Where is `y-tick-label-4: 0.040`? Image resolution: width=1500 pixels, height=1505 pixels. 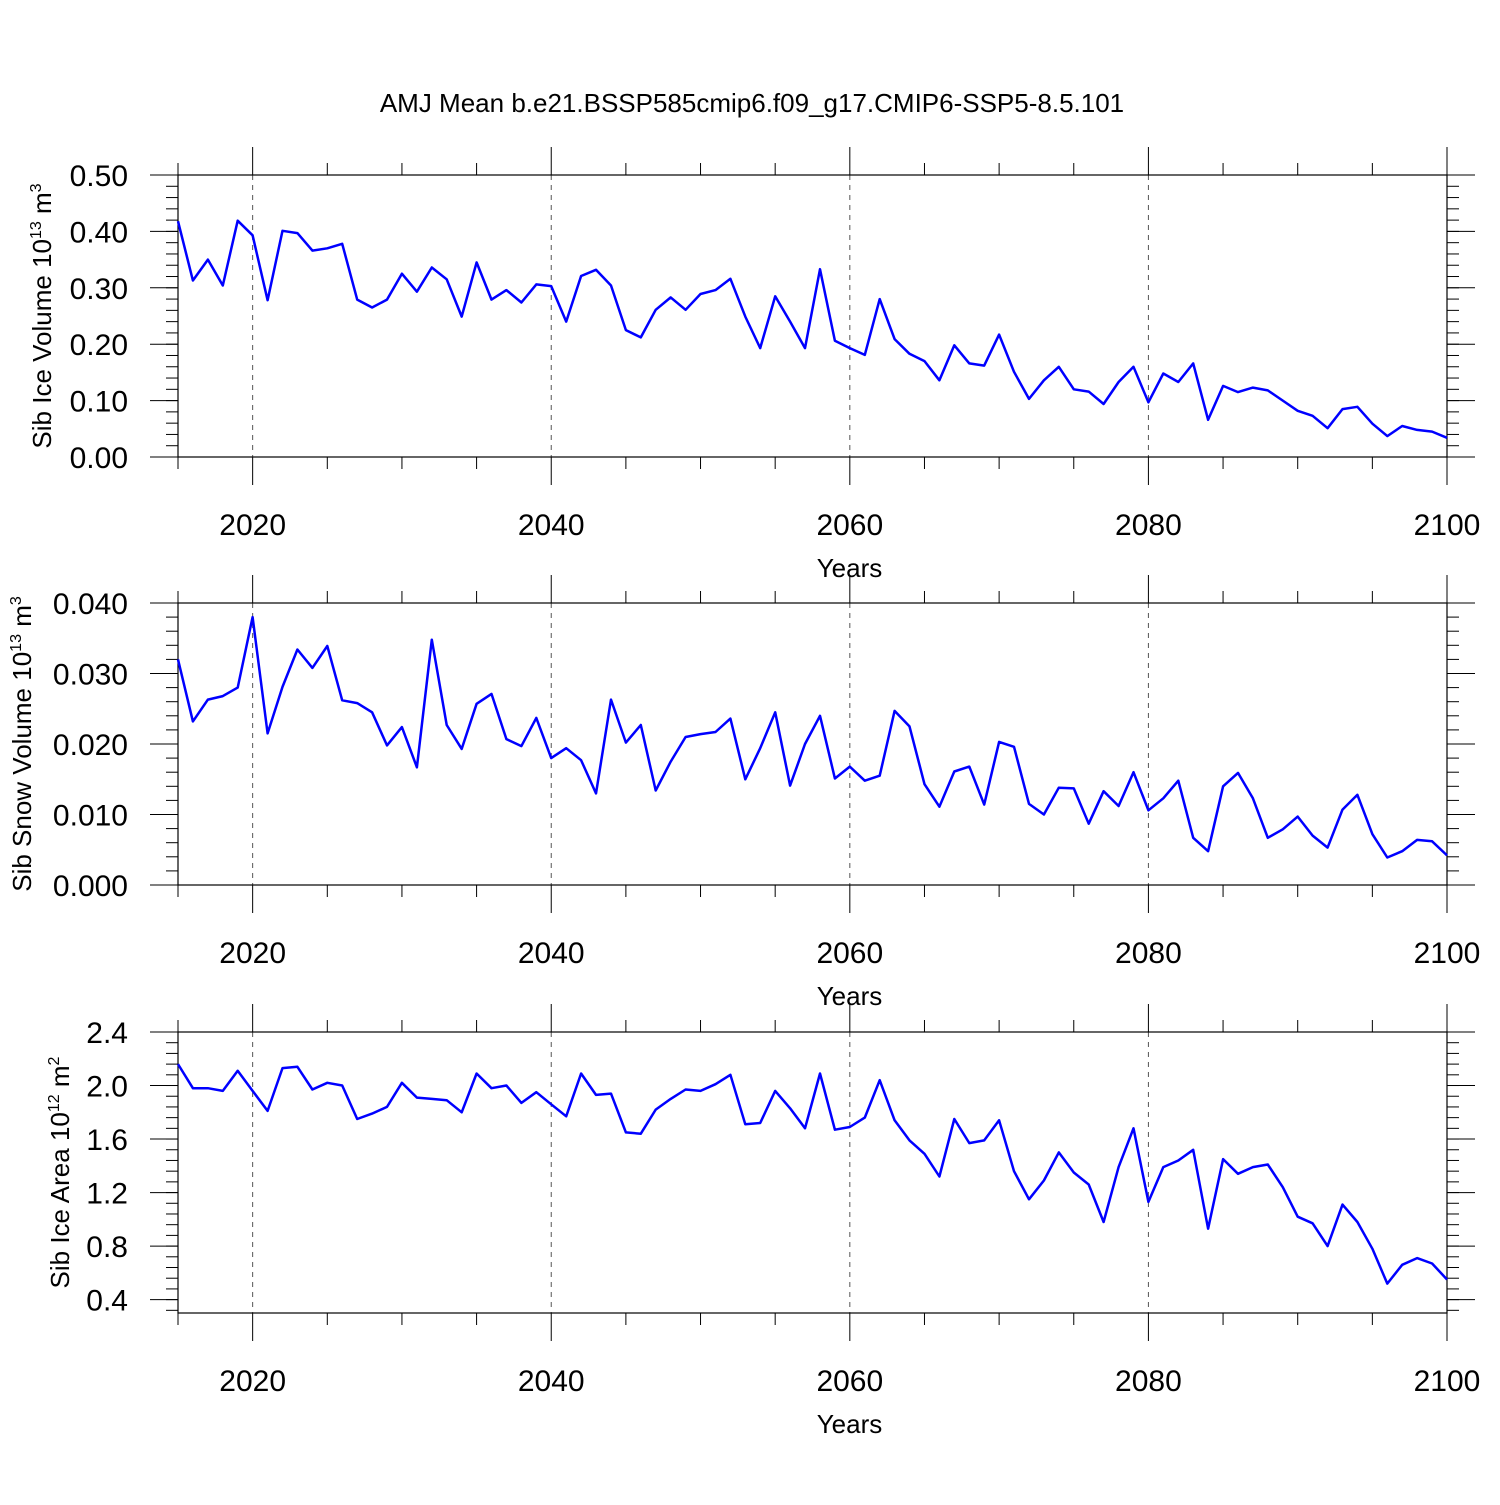 y-tick-label-4: 0.040 is located at coordinates (90, 604).